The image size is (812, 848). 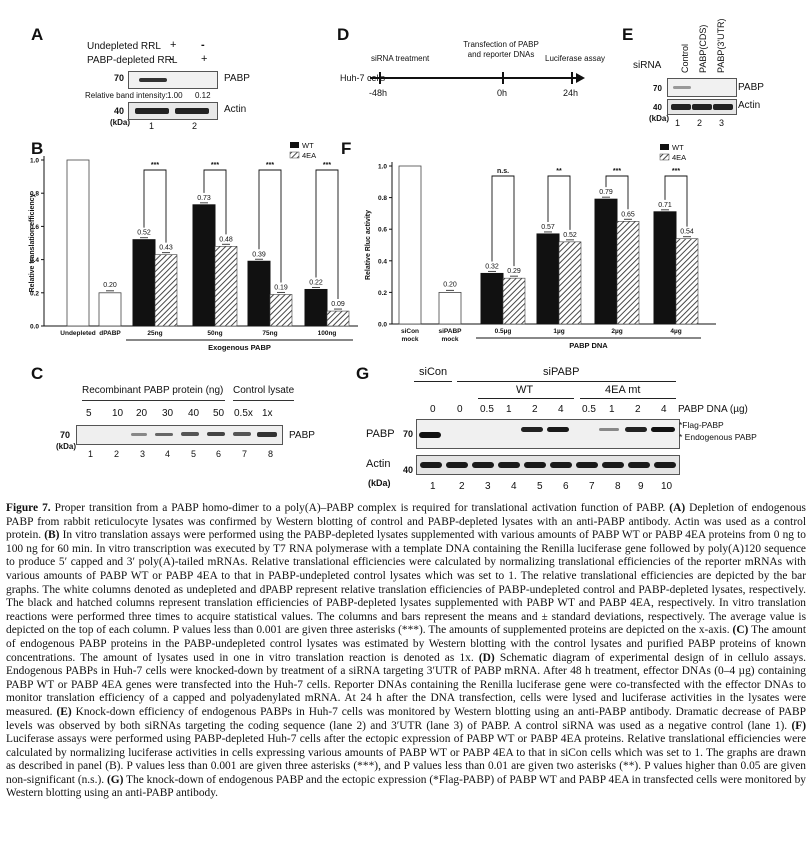 I want to click on g-amount-6: 4, so click(x=561, y=409).